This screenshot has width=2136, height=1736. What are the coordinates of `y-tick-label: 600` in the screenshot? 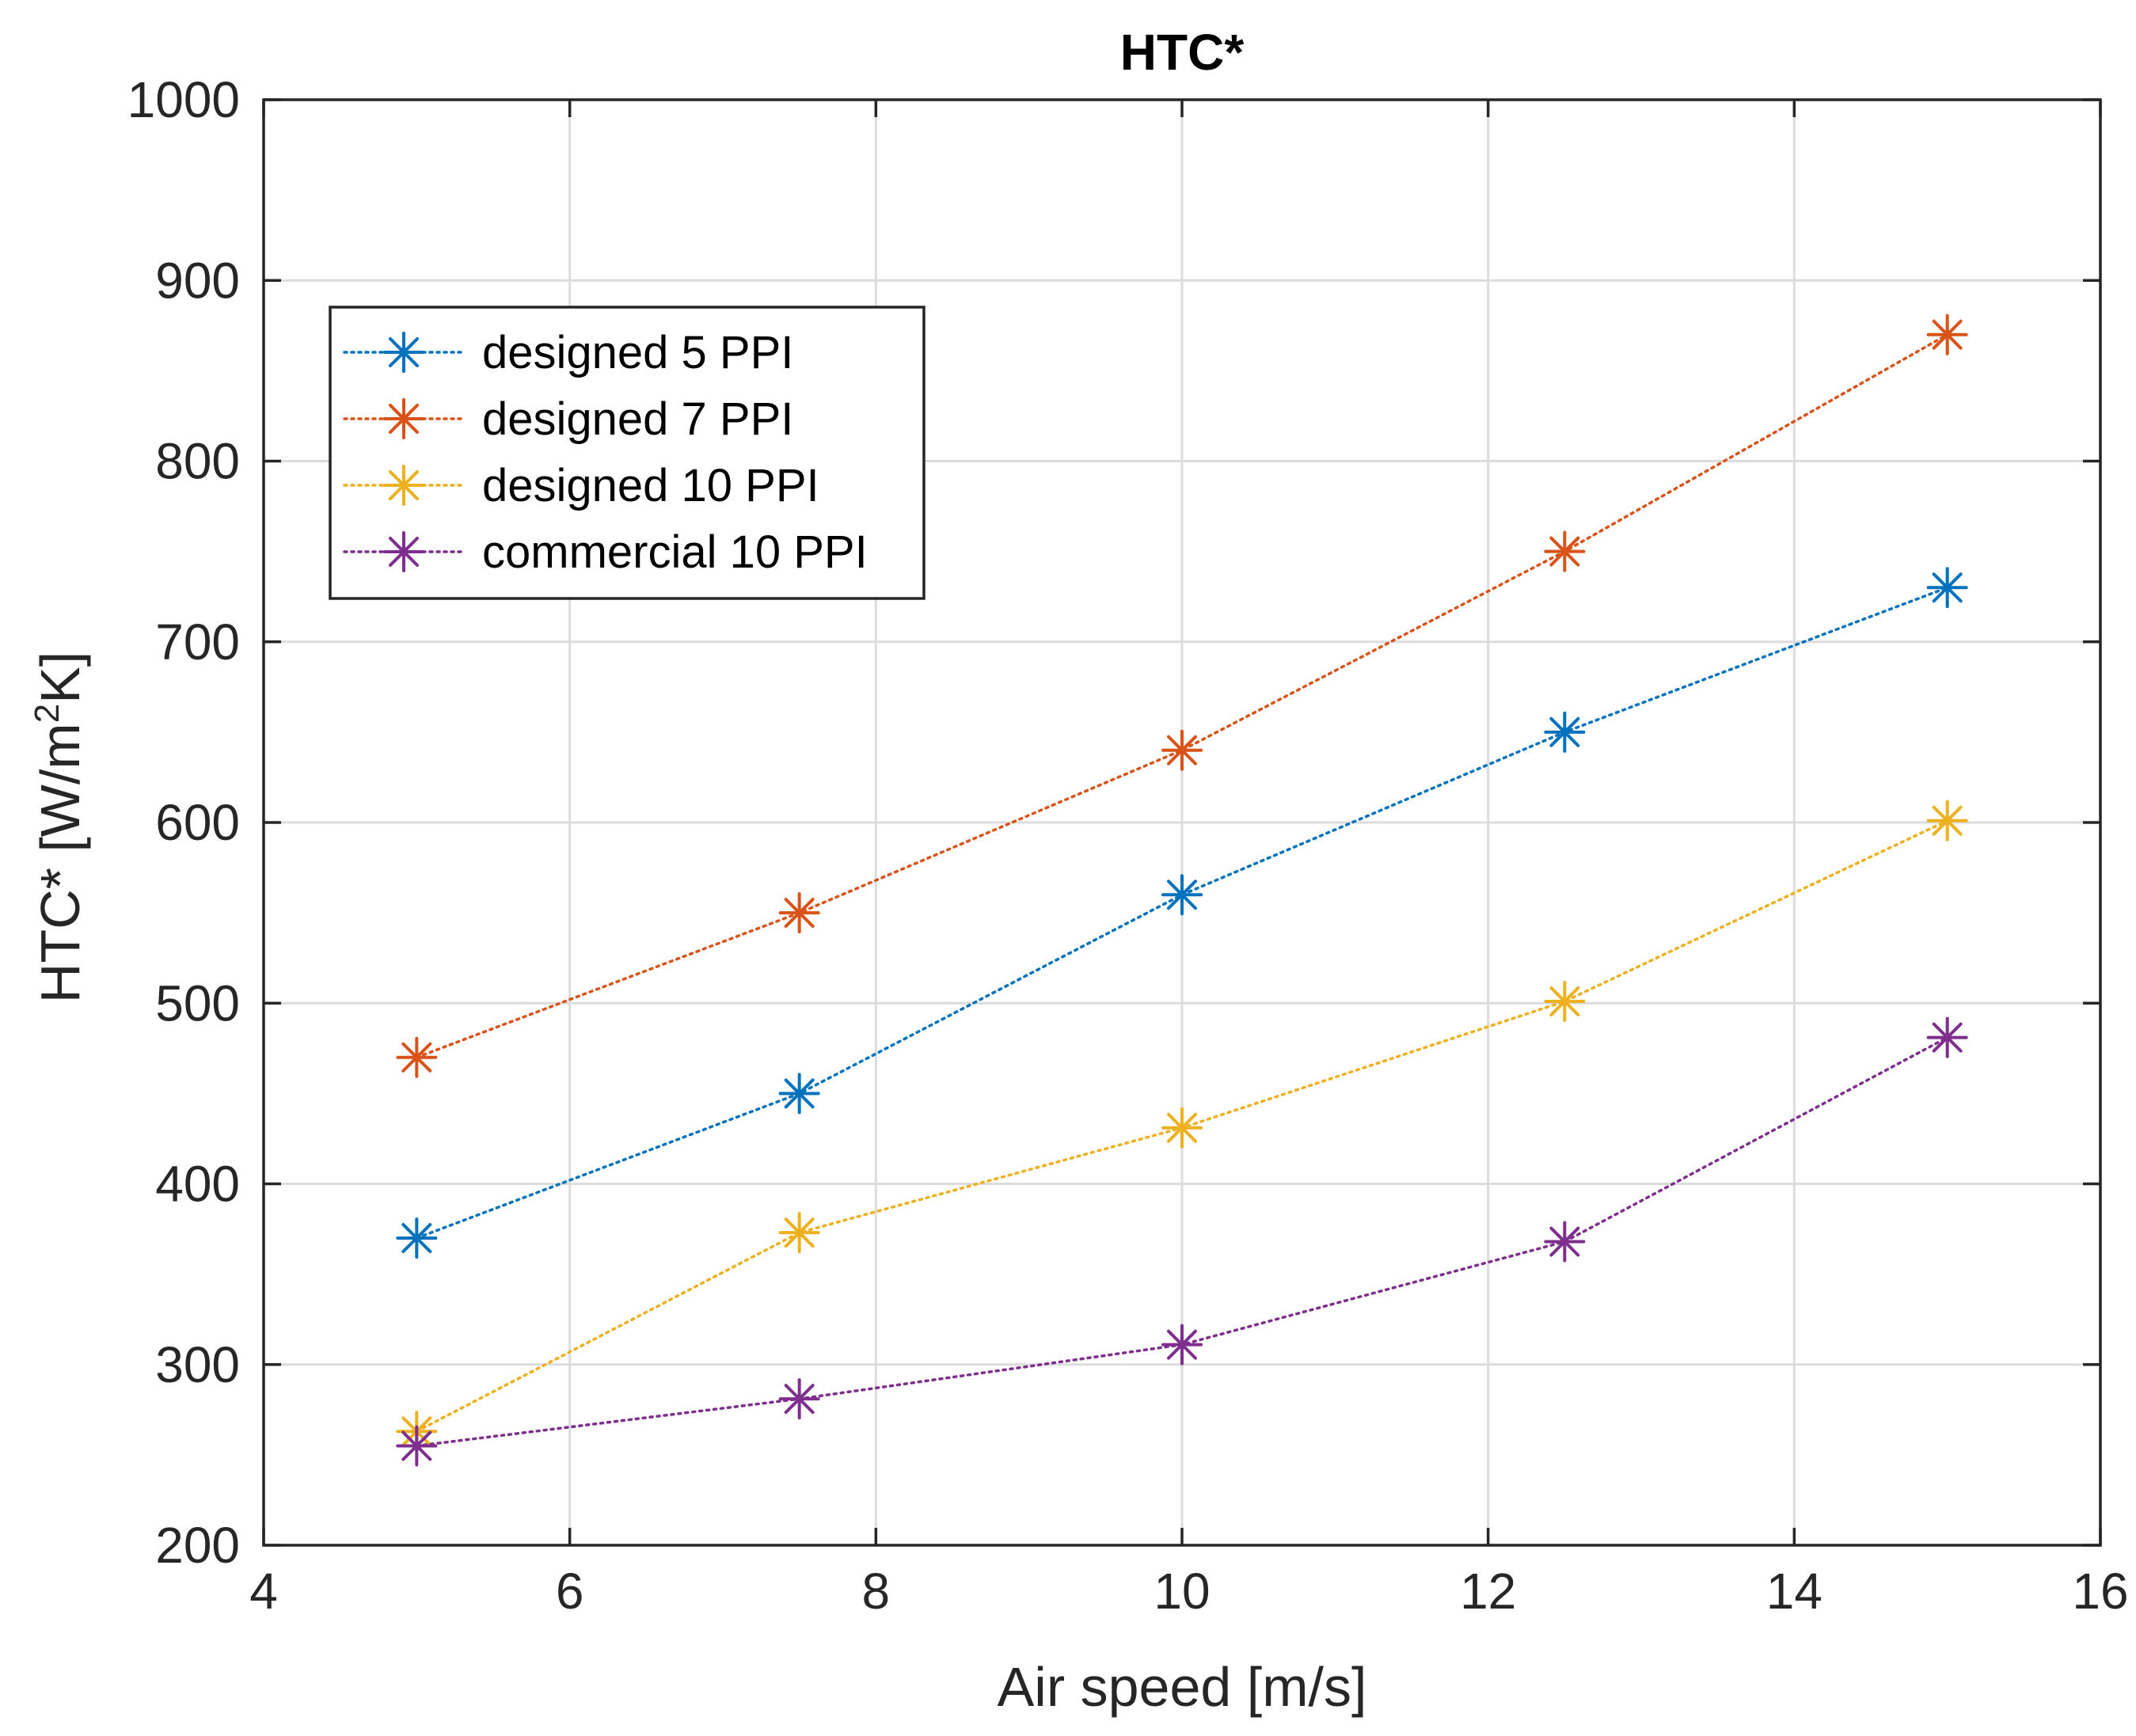 It's located at (197, 822).